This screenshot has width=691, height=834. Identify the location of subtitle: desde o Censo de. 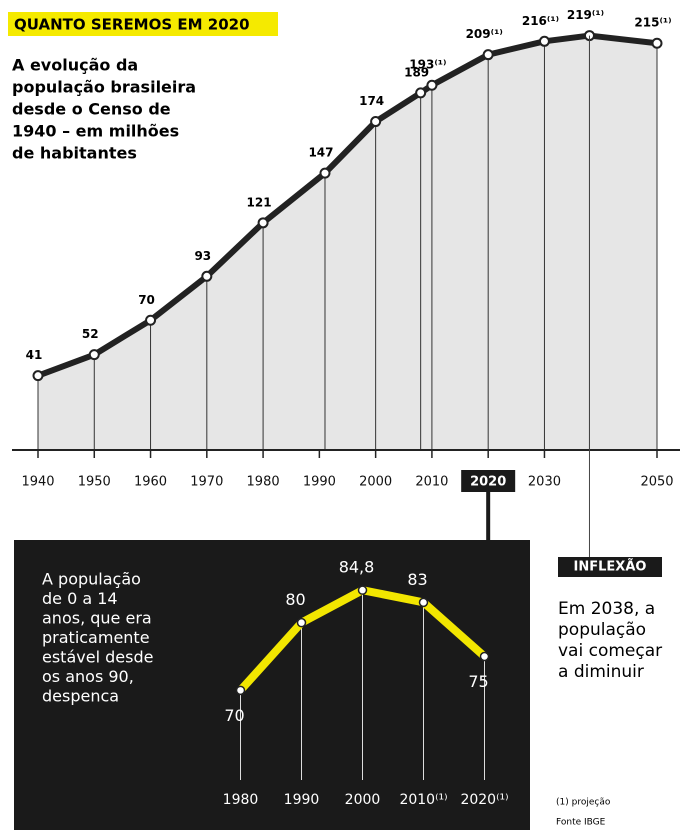
(91, 109).